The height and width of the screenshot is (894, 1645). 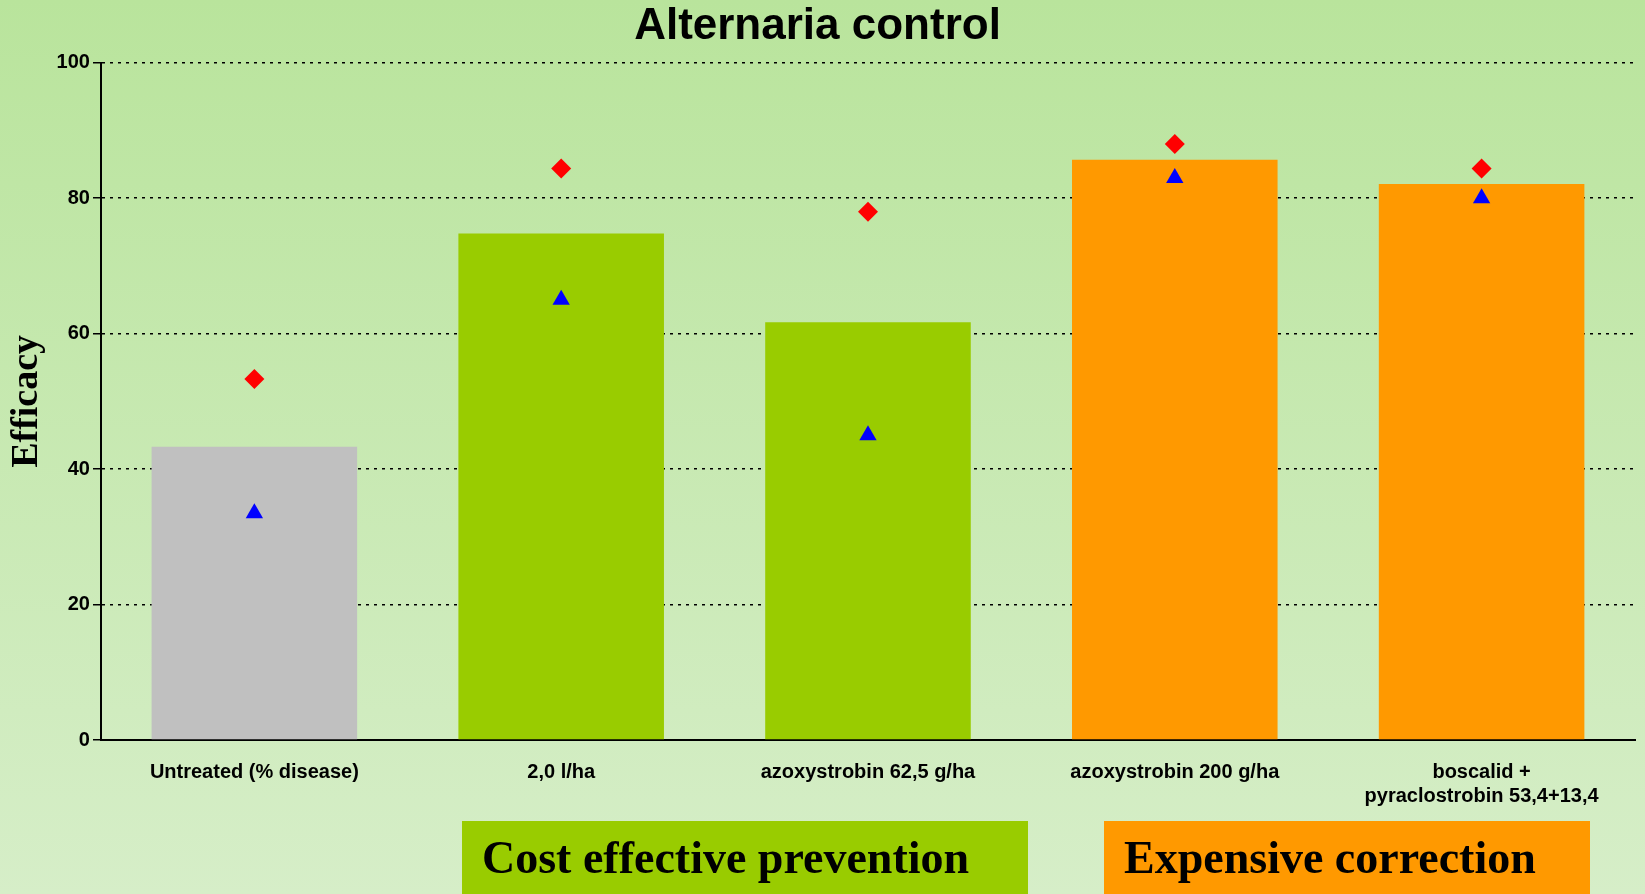 What do you see at coordinates (78, 196) in the screenshot?
I see `y-tick-label: 80` at bounding box center [78, 196].